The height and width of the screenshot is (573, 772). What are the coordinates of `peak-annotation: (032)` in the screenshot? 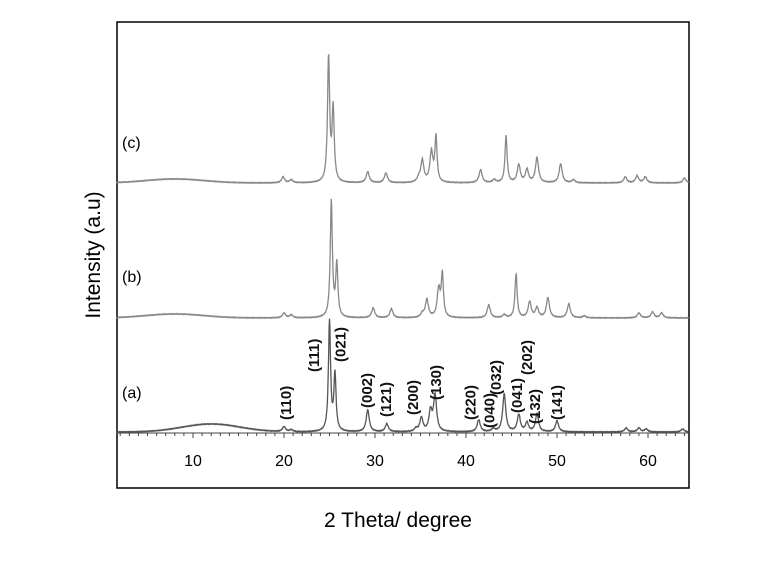 It's located at (496, 377).